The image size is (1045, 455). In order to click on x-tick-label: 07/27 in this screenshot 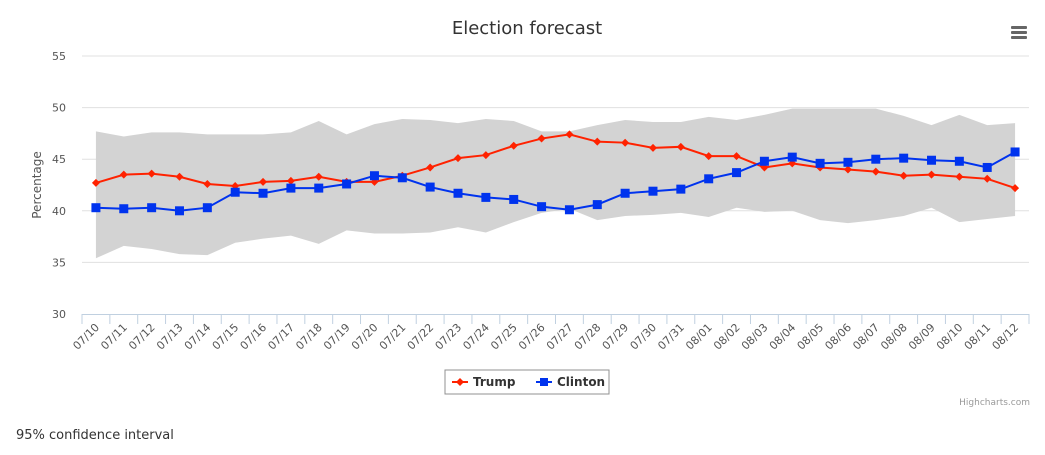, I will do `click(560, 337)`.